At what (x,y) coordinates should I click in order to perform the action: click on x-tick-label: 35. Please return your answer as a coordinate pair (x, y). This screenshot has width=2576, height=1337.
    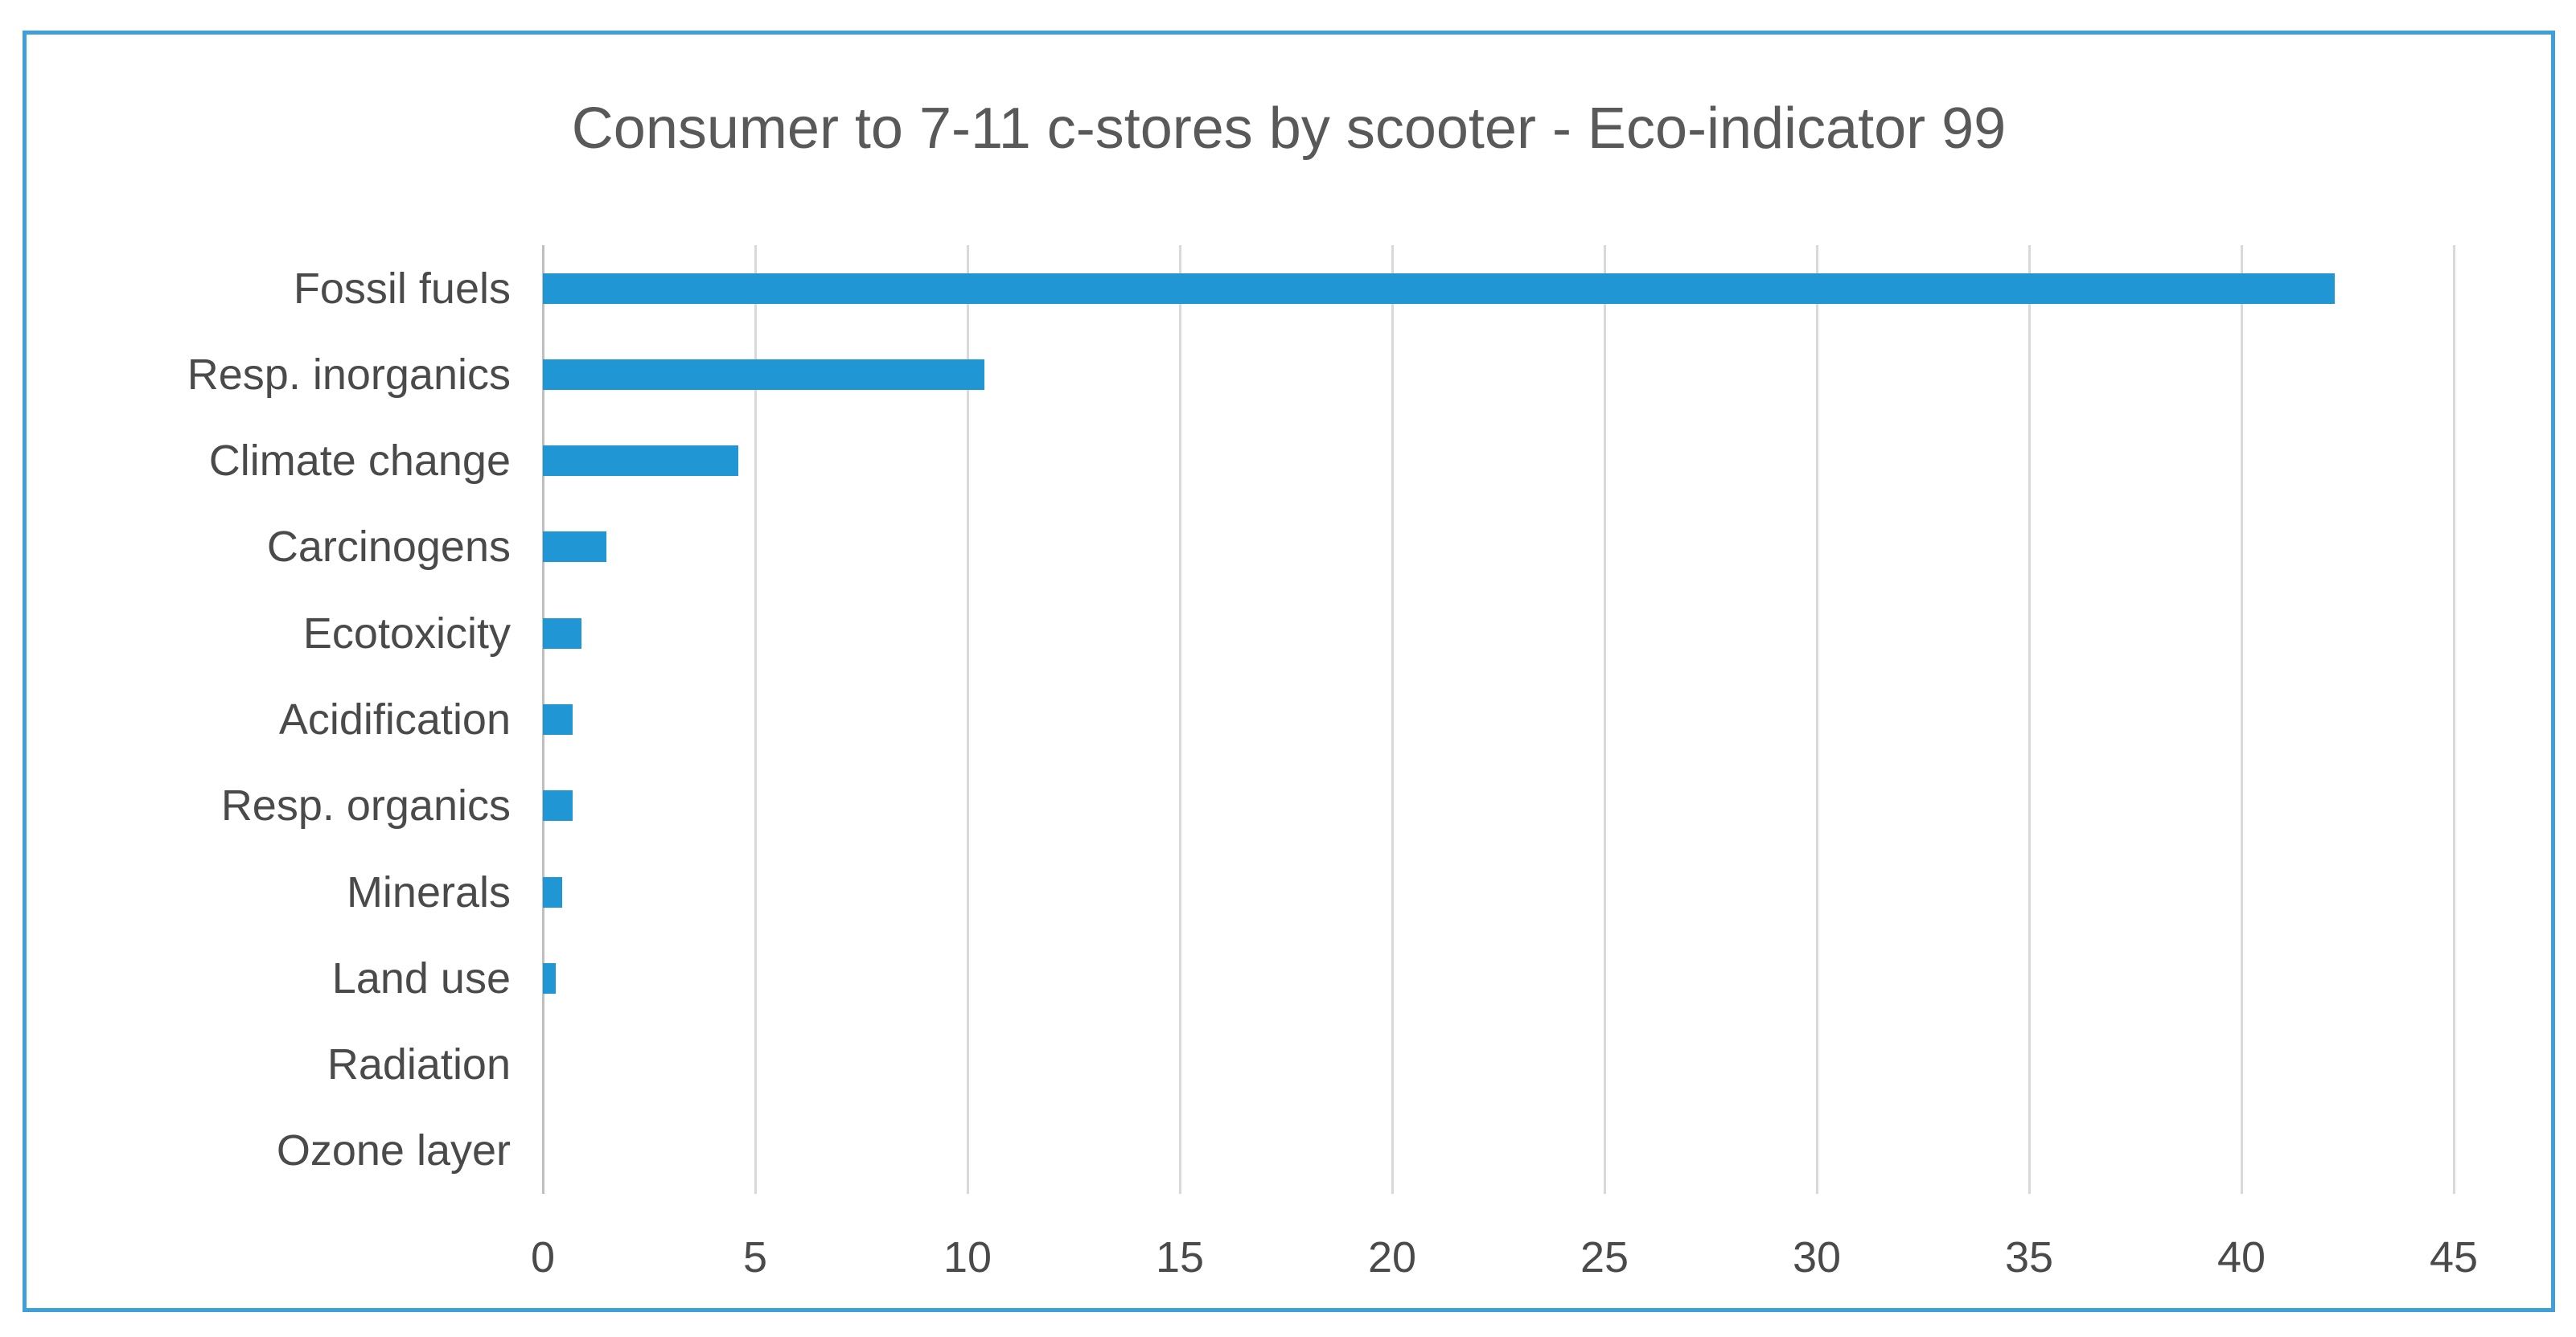
    Looking at the image, I should click on (2029, 1257).